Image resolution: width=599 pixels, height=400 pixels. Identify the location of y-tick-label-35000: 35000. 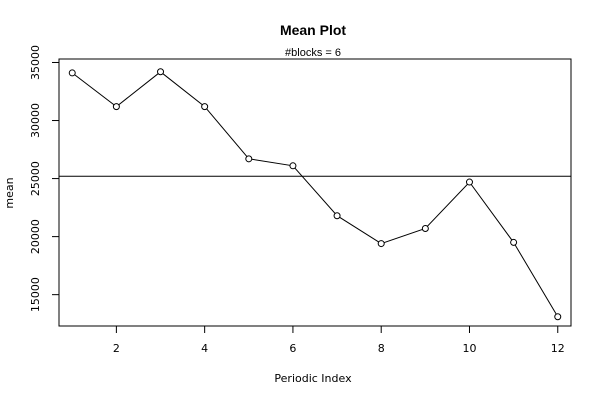
(35, 62).